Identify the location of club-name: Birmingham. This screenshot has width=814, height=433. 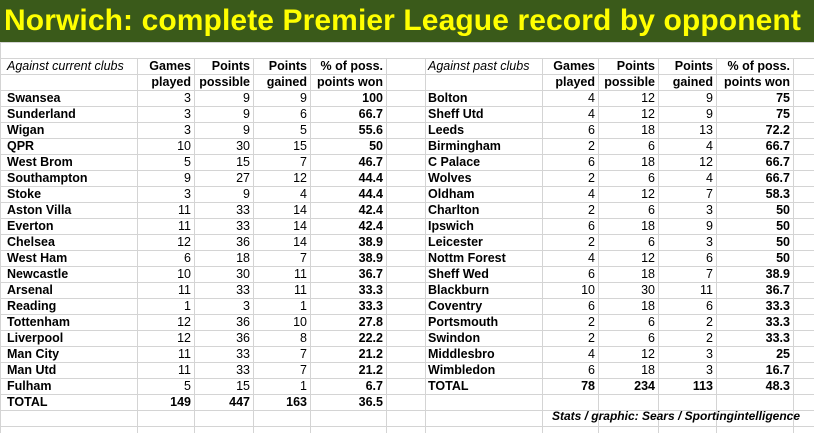
(464, 146).